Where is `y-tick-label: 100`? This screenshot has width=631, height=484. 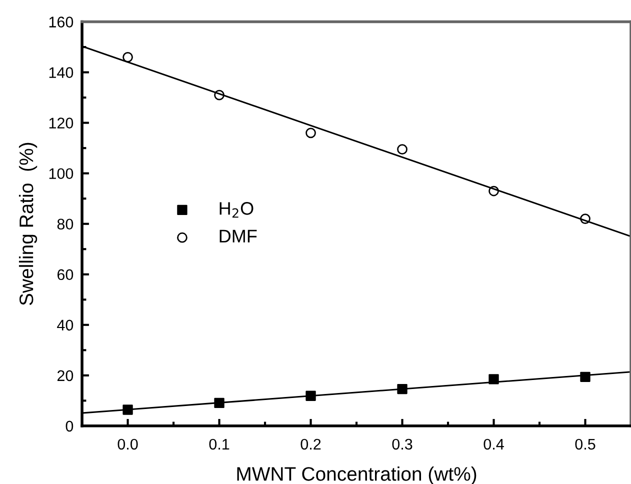 y-tick-label: 100 is located at coordinates (61, 174).